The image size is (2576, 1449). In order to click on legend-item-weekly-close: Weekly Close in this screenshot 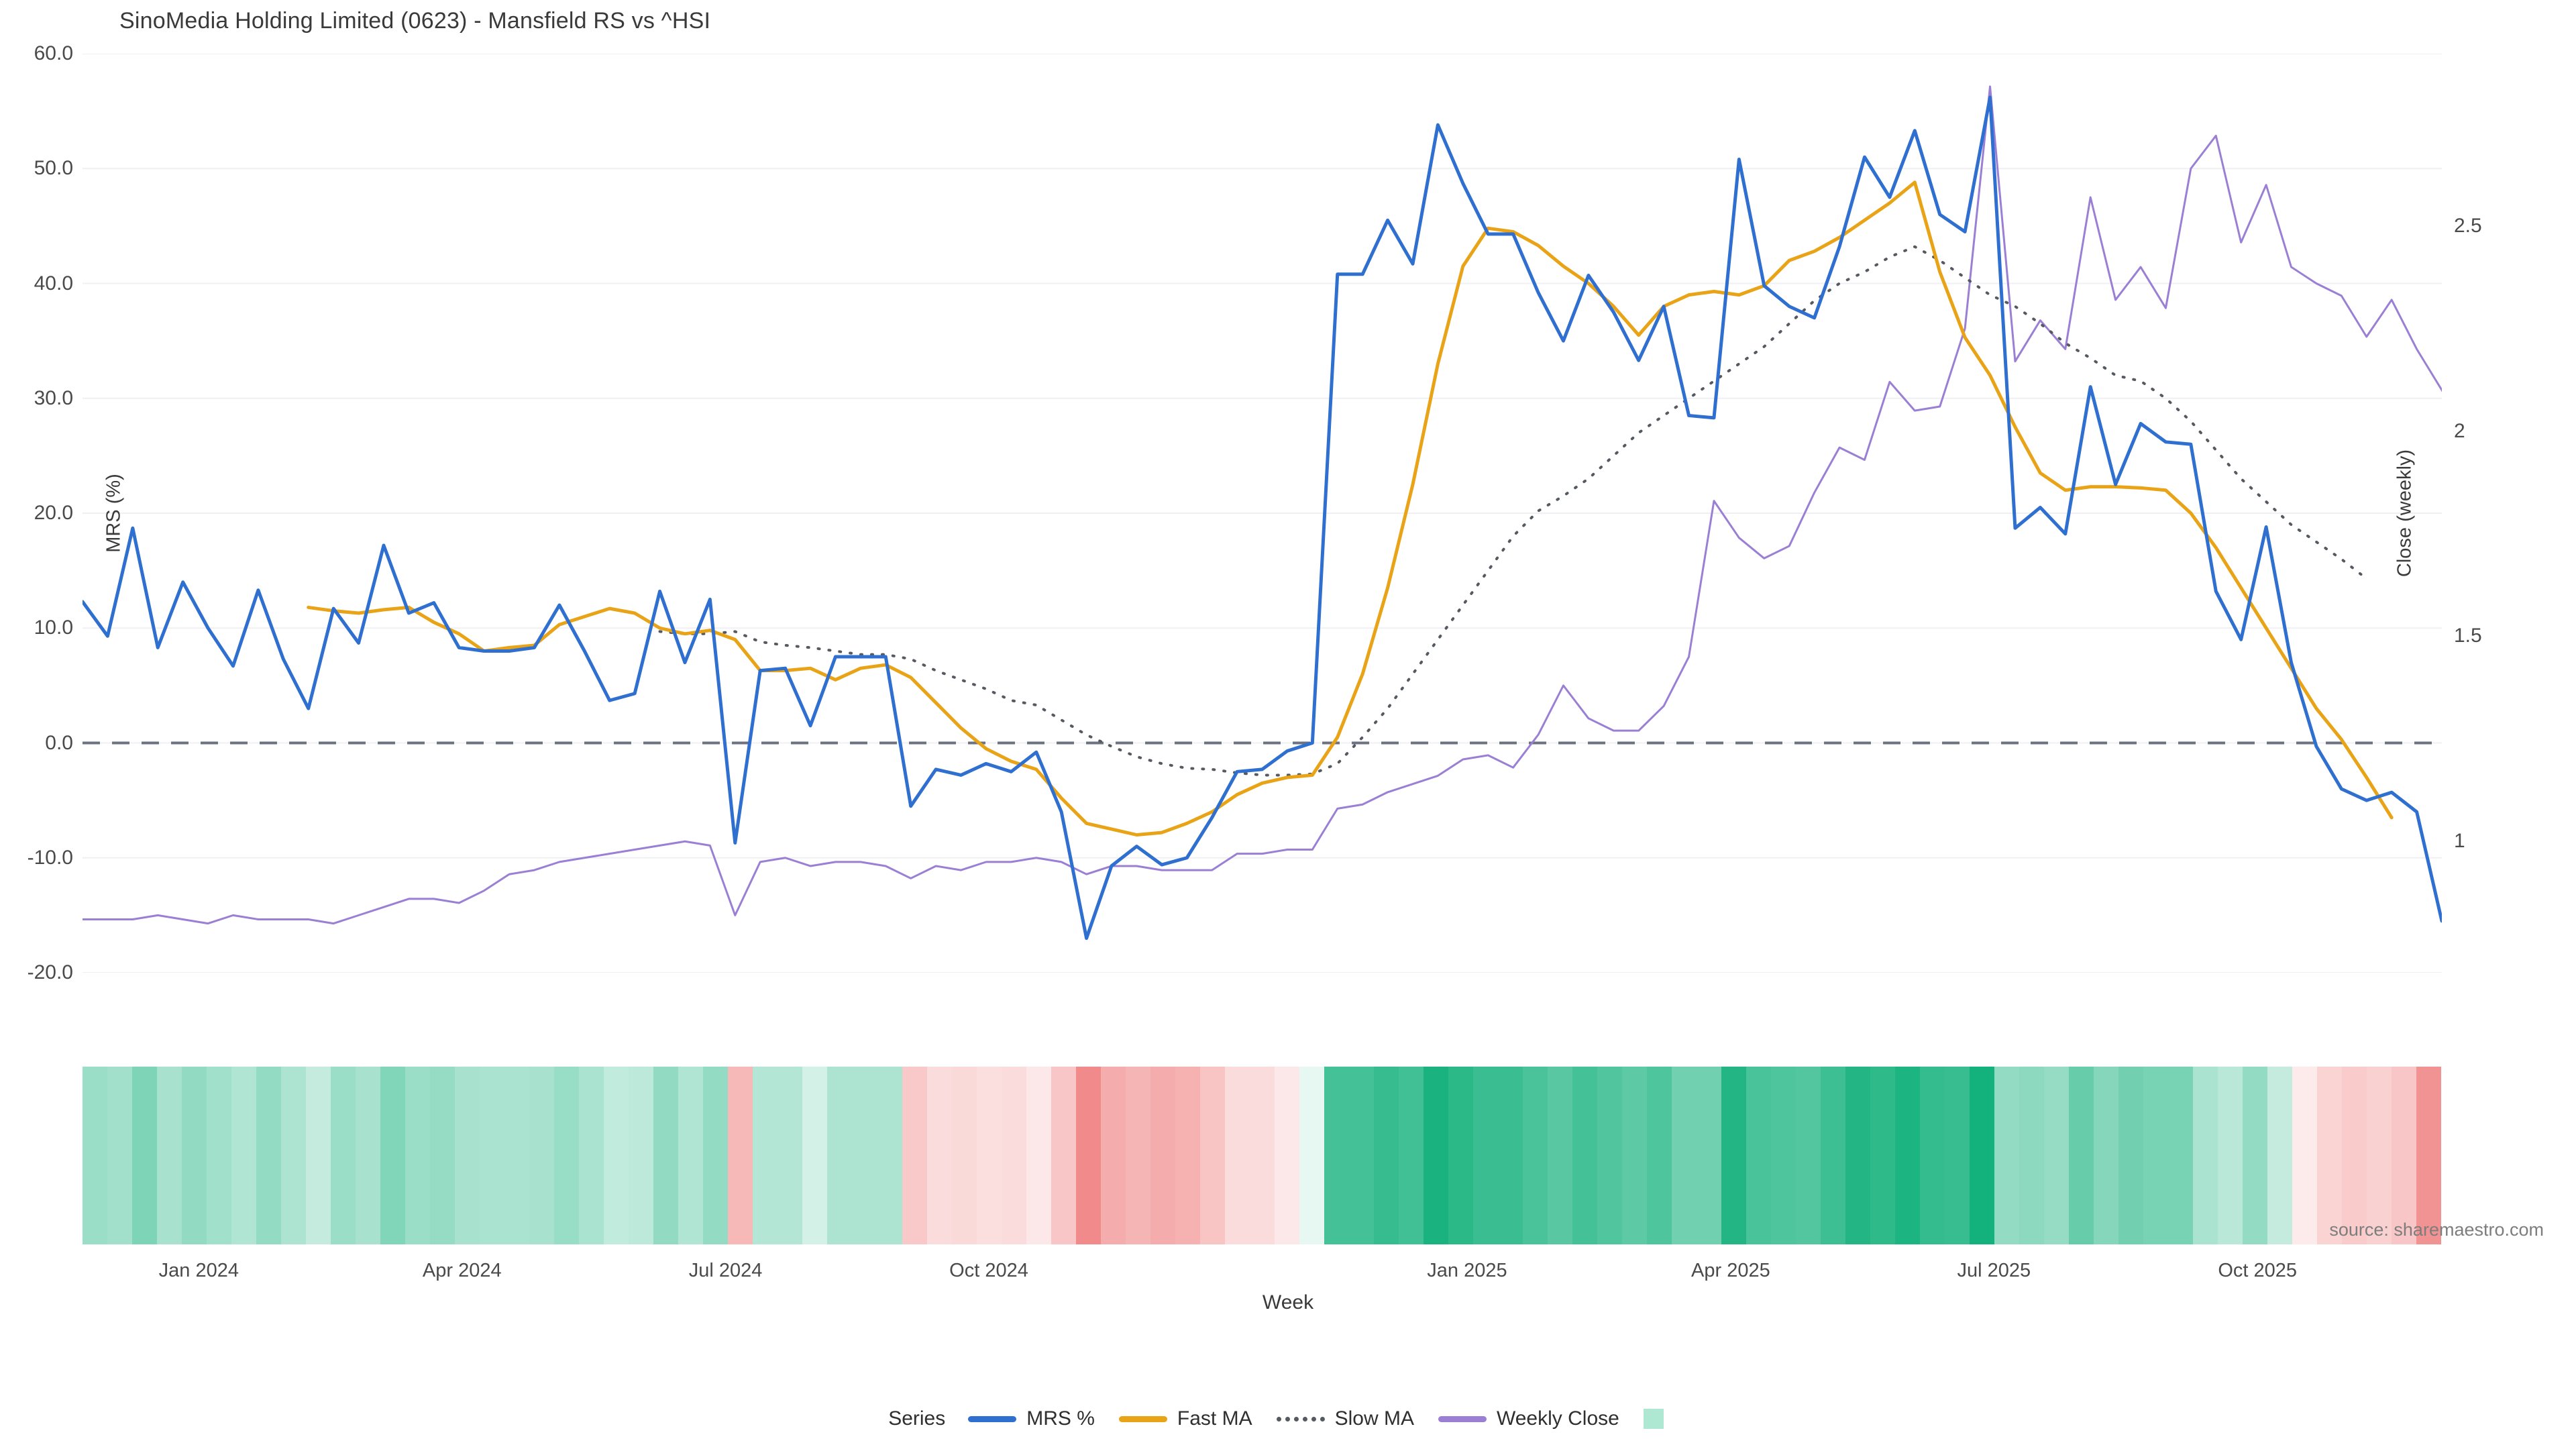, I will do `click(1528, 1418)`.